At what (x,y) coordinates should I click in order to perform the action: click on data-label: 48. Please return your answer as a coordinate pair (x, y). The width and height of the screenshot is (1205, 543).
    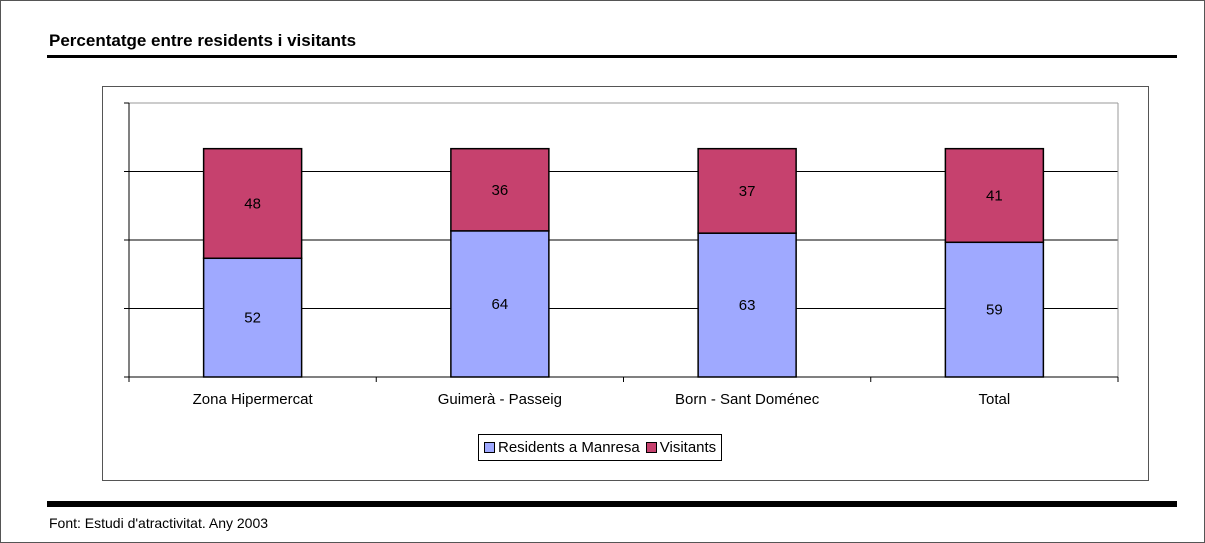
    Looking at the image, I should click on (252, 203).